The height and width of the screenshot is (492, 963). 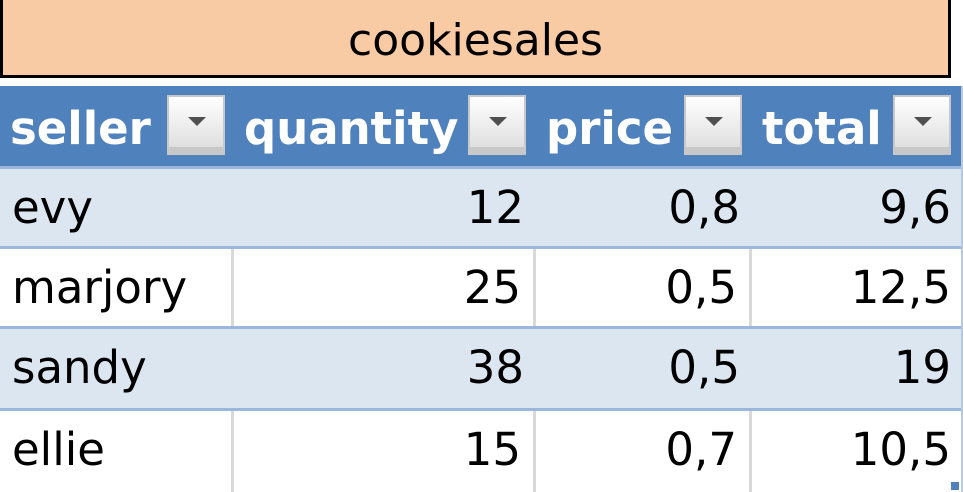 I want to click on price-cell: 0,8, so click(x=644, y=207).